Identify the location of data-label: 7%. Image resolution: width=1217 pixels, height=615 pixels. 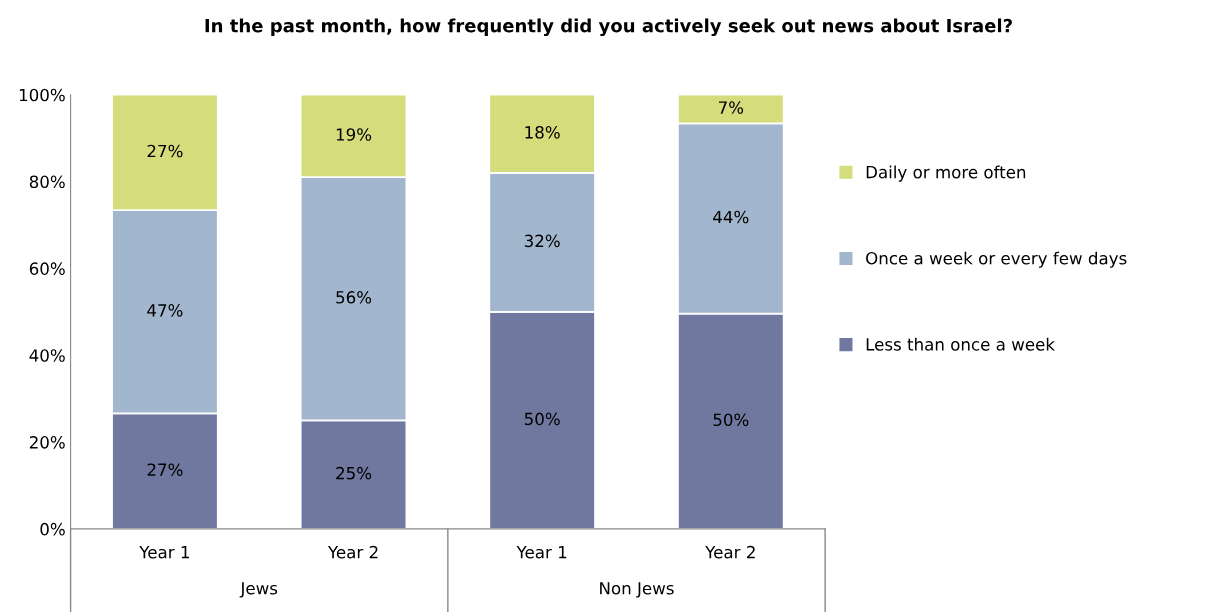
(731, 107).